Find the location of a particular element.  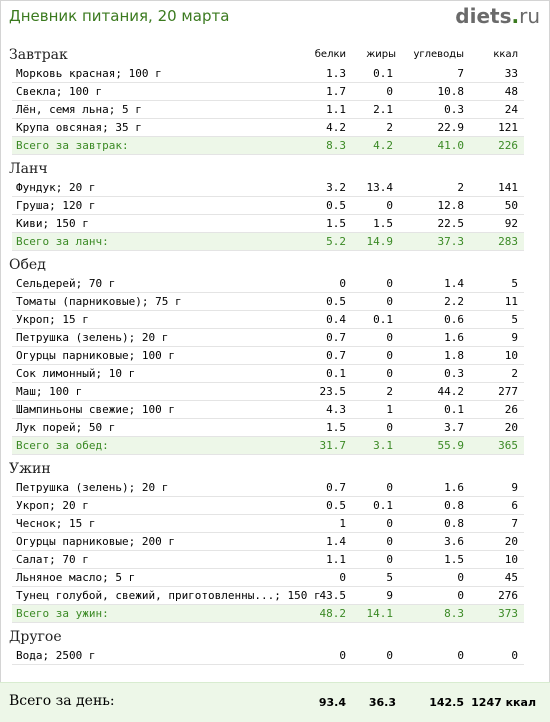

cell-kcal: 9 is located at coordinates (514, 337).